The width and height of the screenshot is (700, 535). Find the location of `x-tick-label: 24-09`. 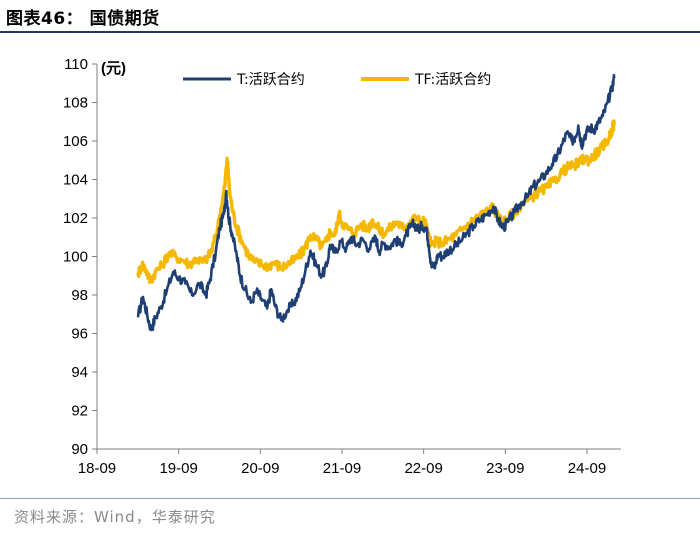

x-tick-label: 24-09 is located at coordinates (587, 468).